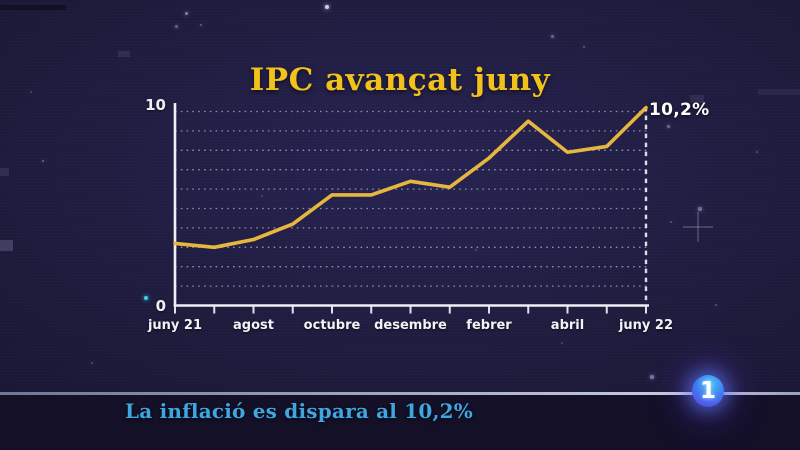  Describe the element at coordinates (679, 110) in the screenshot. I see `end-value-label: 10,2%` at that location.